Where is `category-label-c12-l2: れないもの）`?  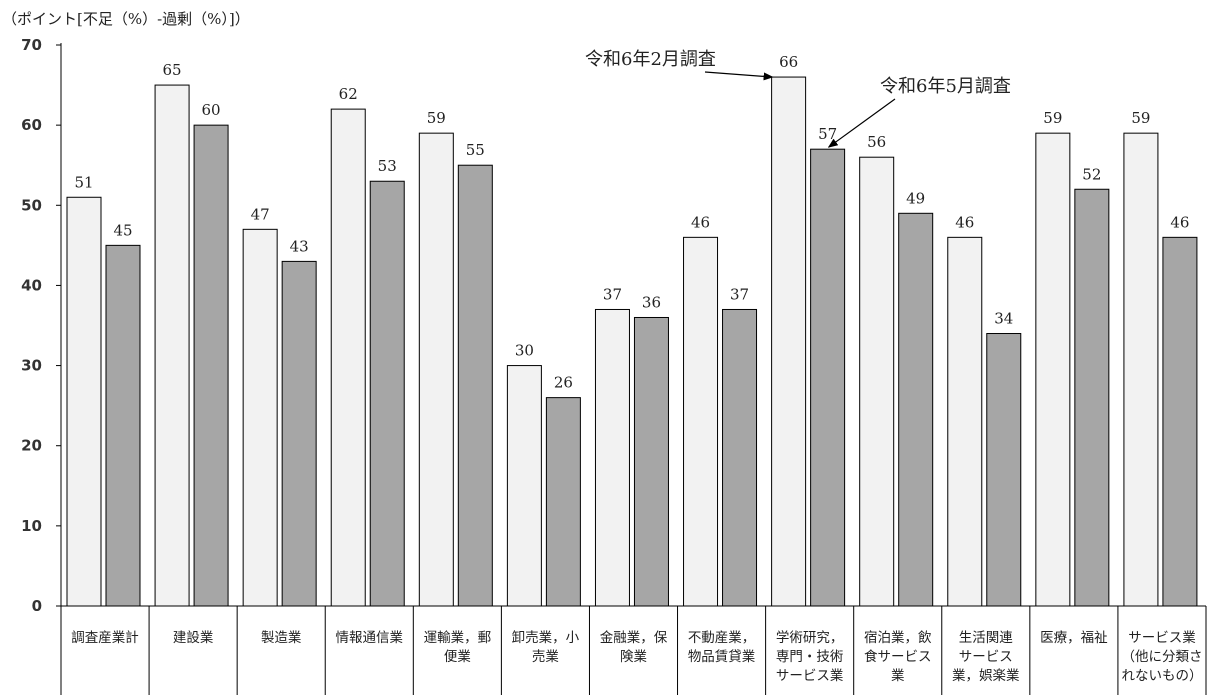
category-label-c12-l2: れないもの） is located at coordinates (1161, 676).